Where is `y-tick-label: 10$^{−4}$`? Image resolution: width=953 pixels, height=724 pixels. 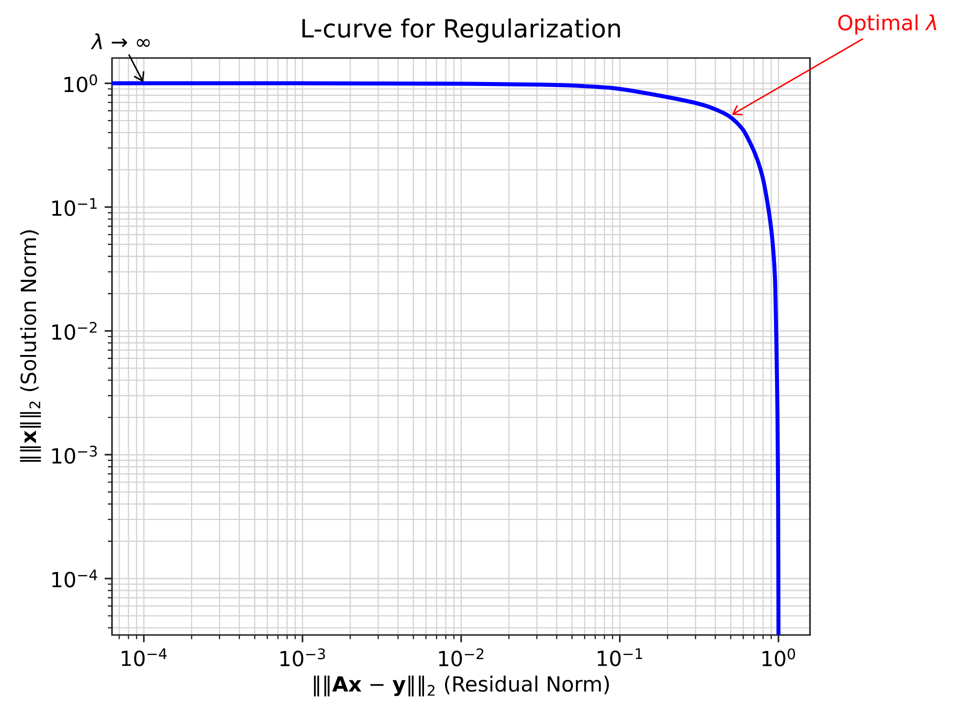
y-tick-label: 10$^{−4}$ is located at coordinates (75, 579).